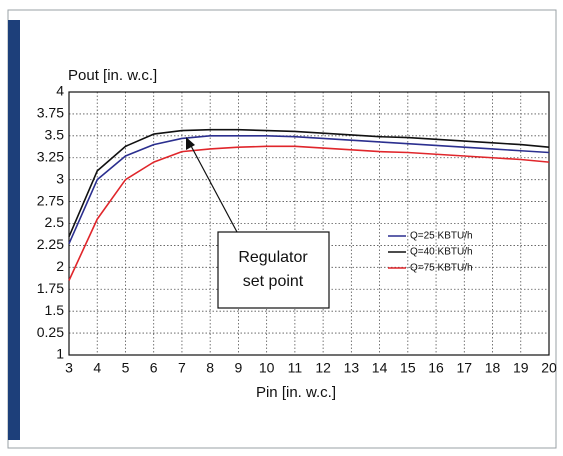 This screenshot has width=563, height=456. I want to click on x-tick-label: 18, so click(493, 368).